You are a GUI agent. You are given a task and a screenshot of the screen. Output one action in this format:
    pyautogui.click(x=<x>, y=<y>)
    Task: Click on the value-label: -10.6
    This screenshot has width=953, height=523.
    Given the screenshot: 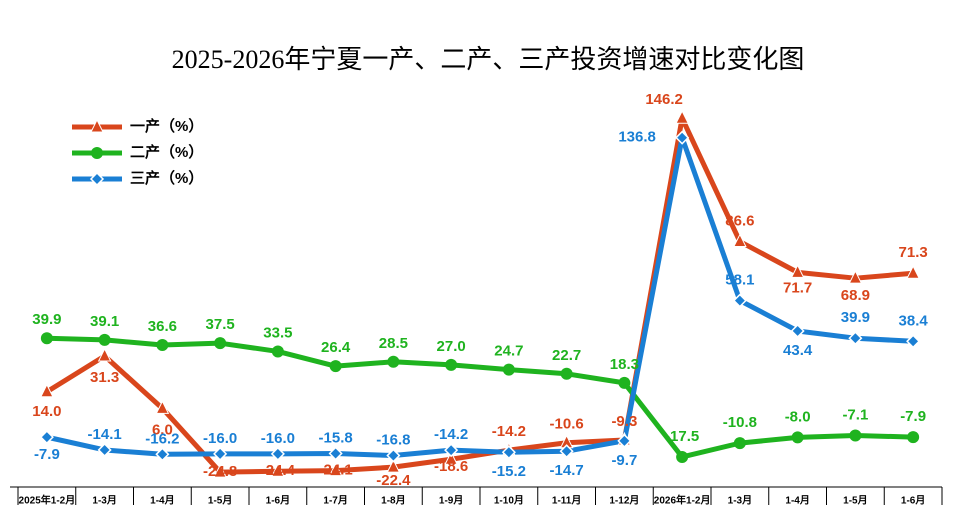 What is the action you would take?
    pyautogui.click(x=567, y=424)
    